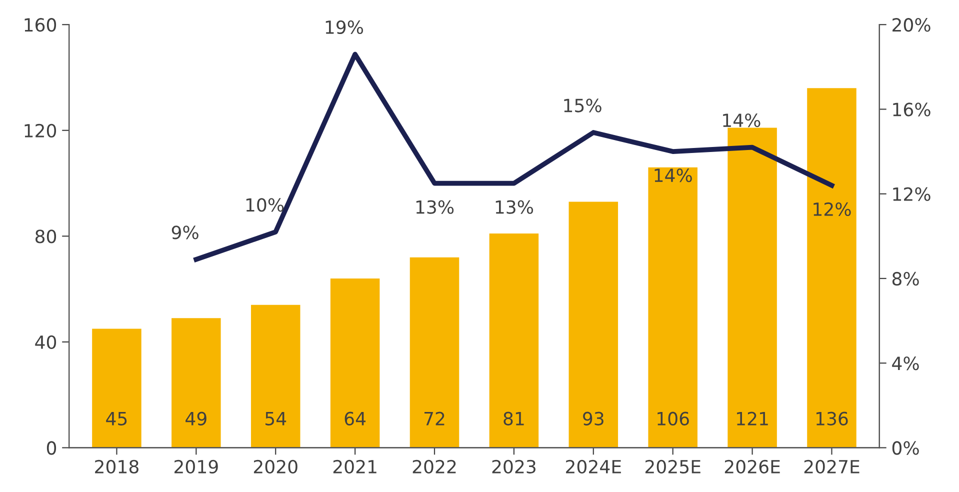 This screenshot has width=959, height=492. Describe the element at coordinates (355, 419) in the screenshot. I see `data-label: 64` at that location.